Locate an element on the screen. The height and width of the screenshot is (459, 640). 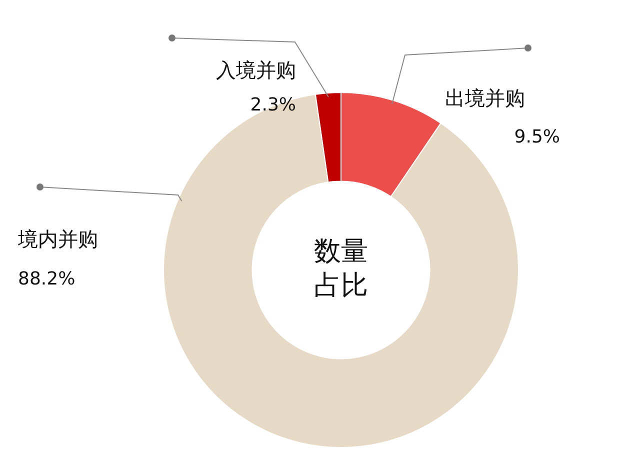
data-label: 9.5% is located at coordinates (537, 137).